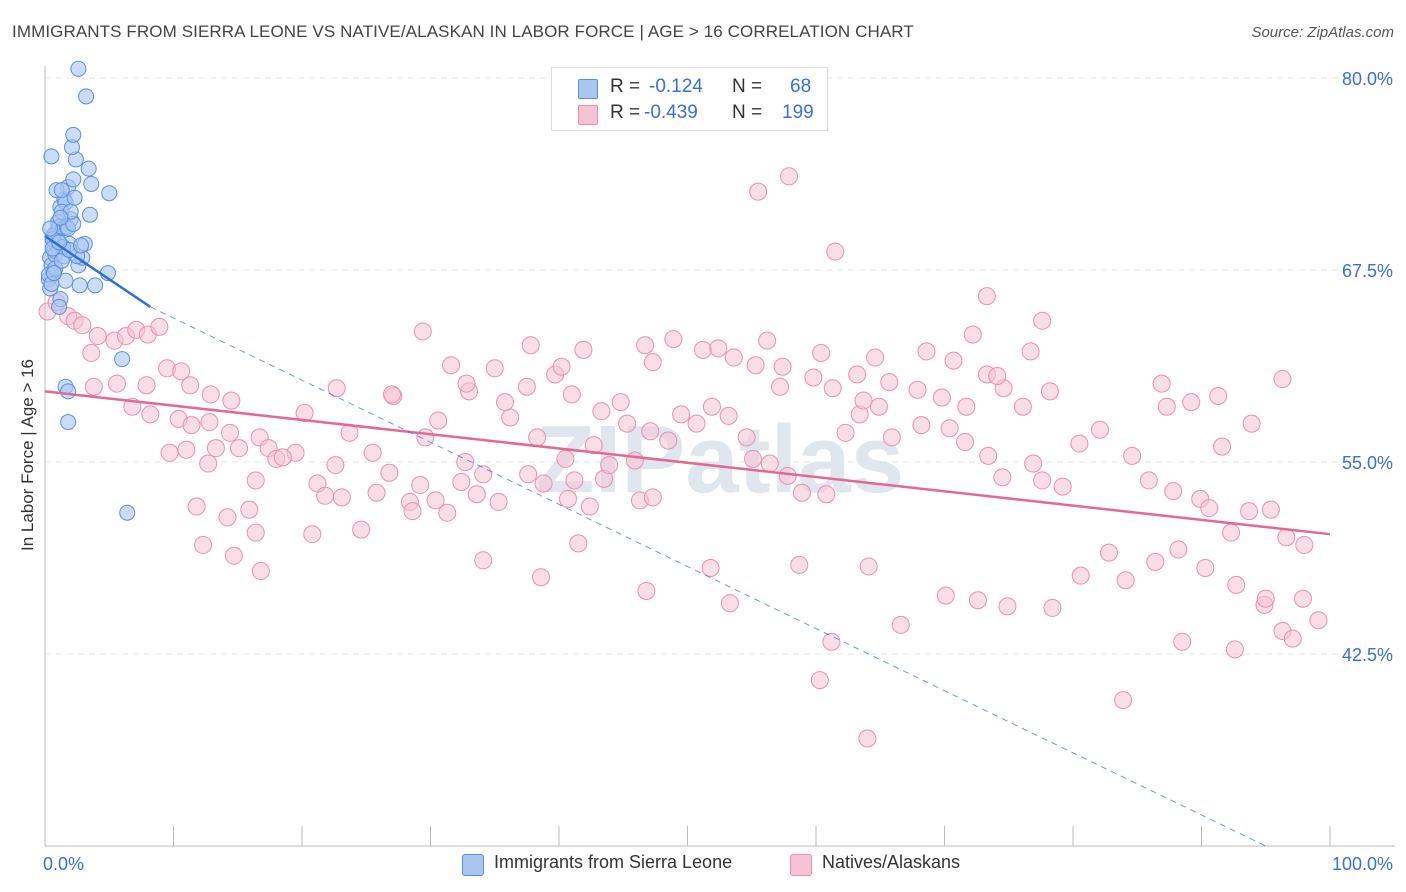 This screenshot has height=892, width=1406. I want to click on x-tick-label: 100.0%, so click(1362, 864).